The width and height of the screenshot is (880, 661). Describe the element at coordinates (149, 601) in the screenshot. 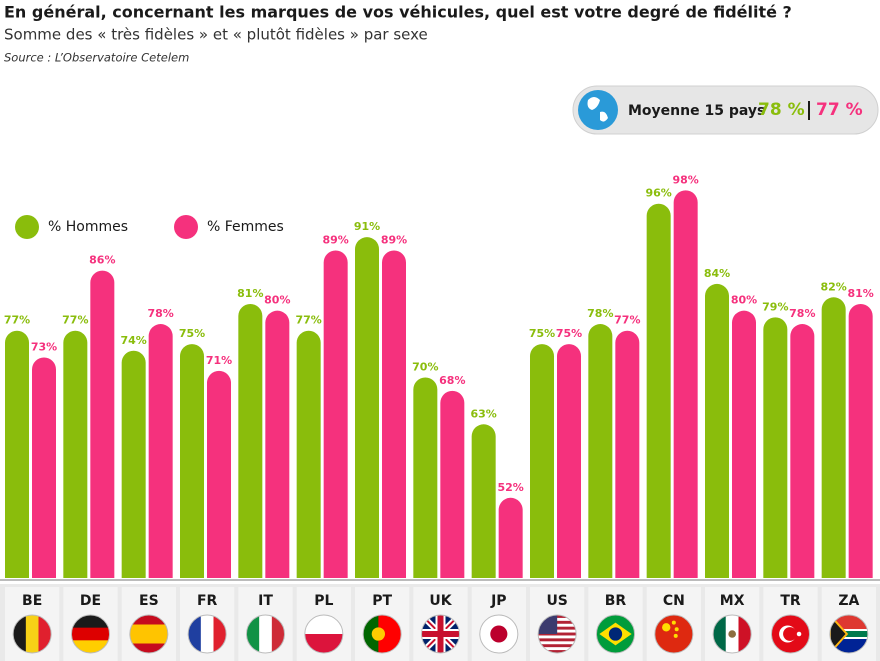

I see `x-tick-label: ES` at that location.